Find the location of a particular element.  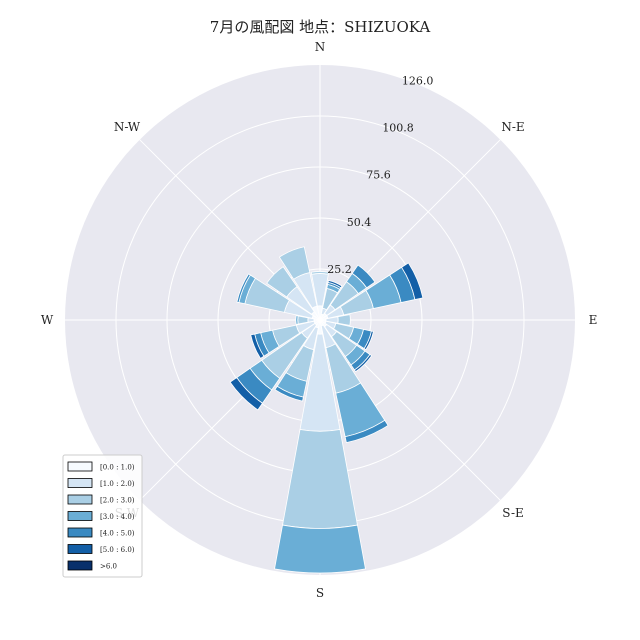

direction-label-s: S is located at coordinates (320, 593).